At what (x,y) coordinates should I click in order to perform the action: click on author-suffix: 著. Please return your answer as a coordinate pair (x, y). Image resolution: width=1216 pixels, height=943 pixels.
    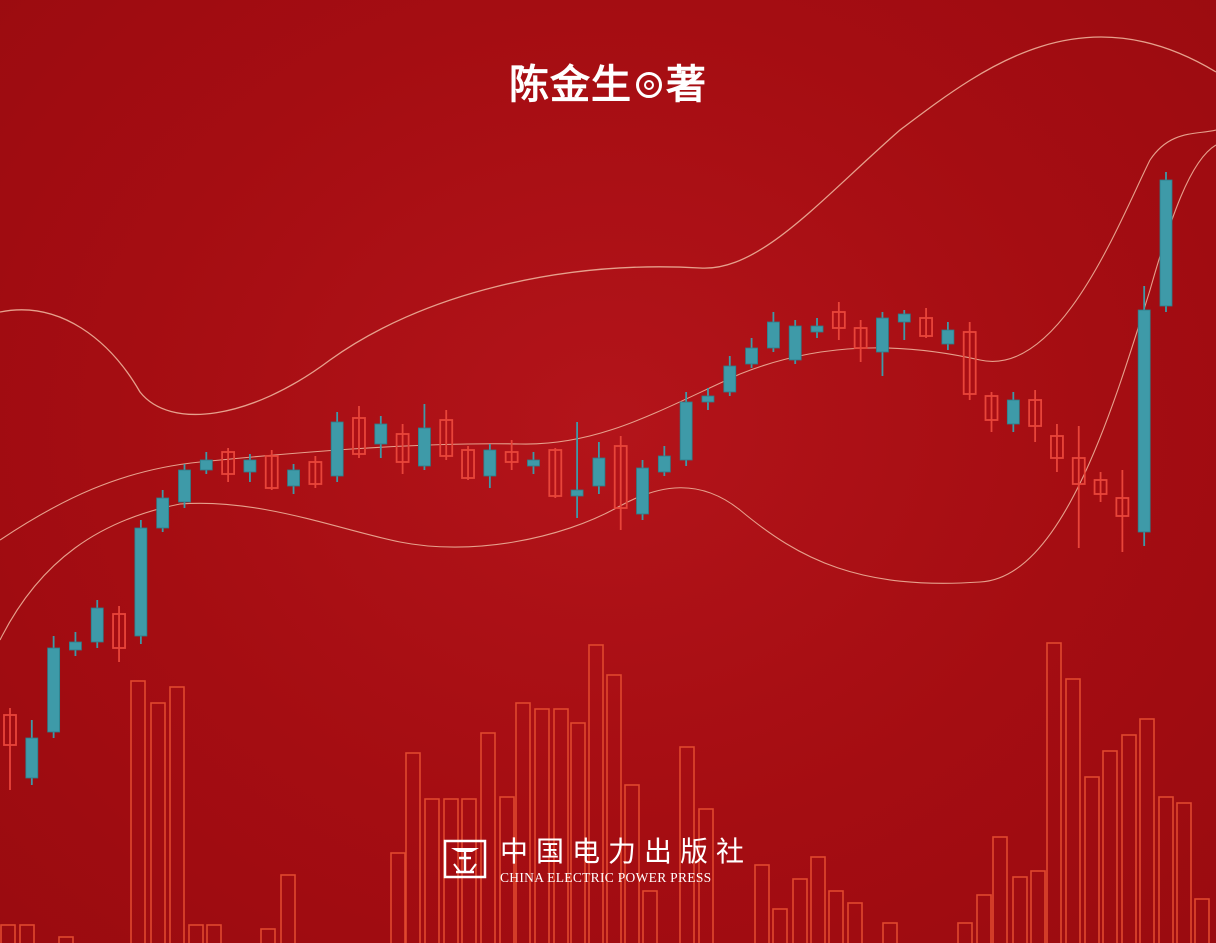
    Looking at the image, I should click on (686, 84).